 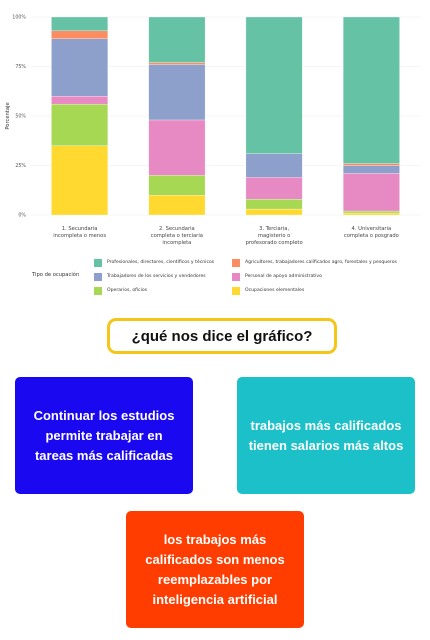 What do you see at coordinates (19, 18) in the screenshot?
I see `y-tick-label: 100%` at bounding box center [19, 18].